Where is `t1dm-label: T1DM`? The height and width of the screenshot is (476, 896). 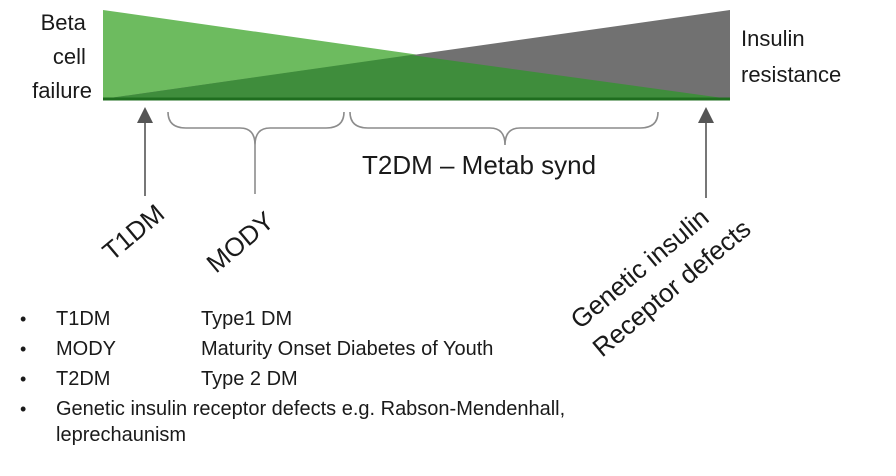
t1dm-label: T1DM is located at coordinates (134, 232).